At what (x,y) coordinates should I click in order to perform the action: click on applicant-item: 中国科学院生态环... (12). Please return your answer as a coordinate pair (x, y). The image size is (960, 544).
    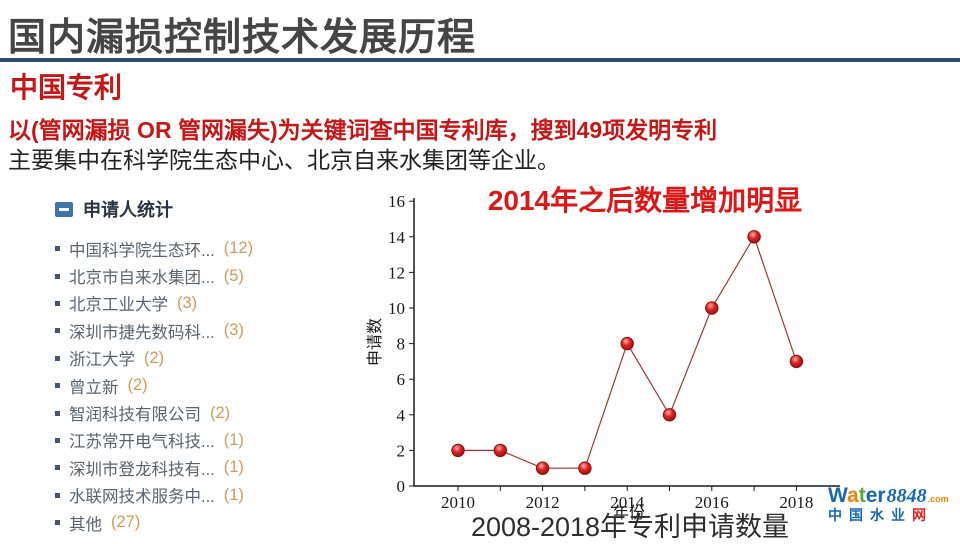
    Looking at the image, I should click on (205, 248).